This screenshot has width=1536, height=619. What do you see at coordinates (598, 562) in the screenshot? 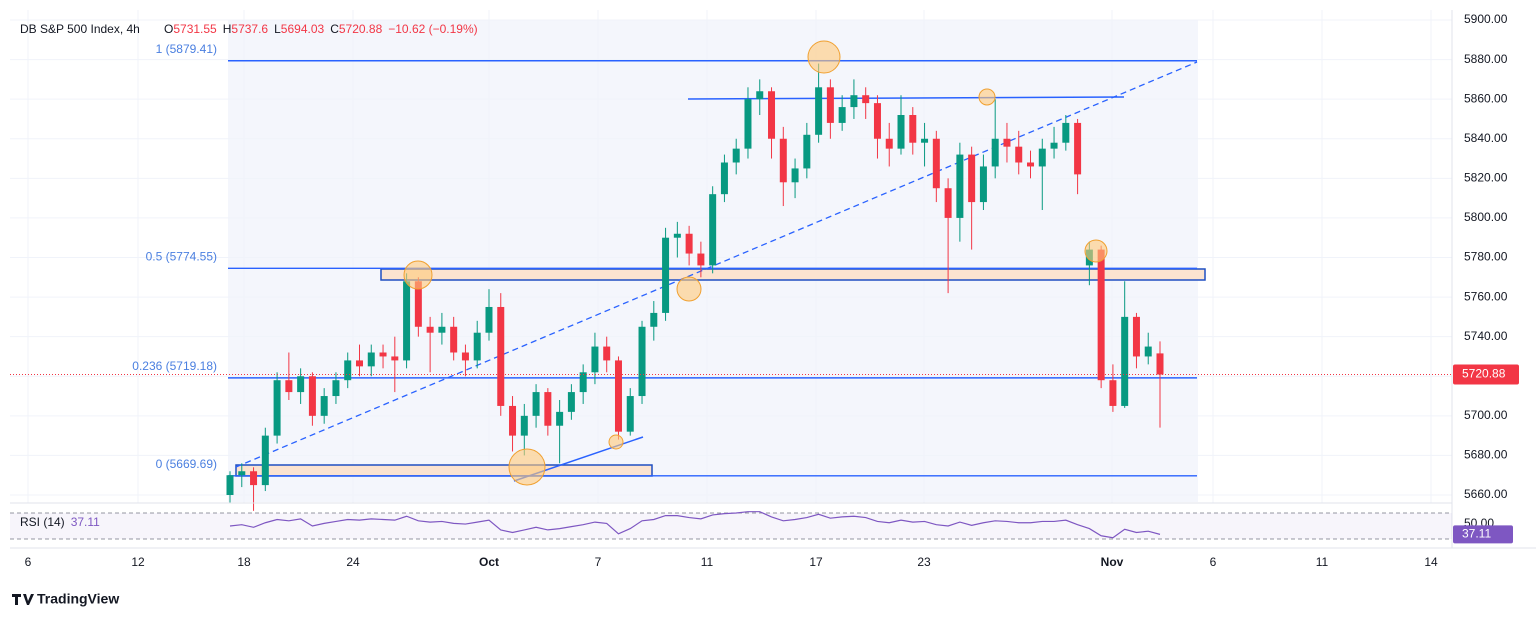
I see `x-tick-label: 7` at bounding box center [598, 562].